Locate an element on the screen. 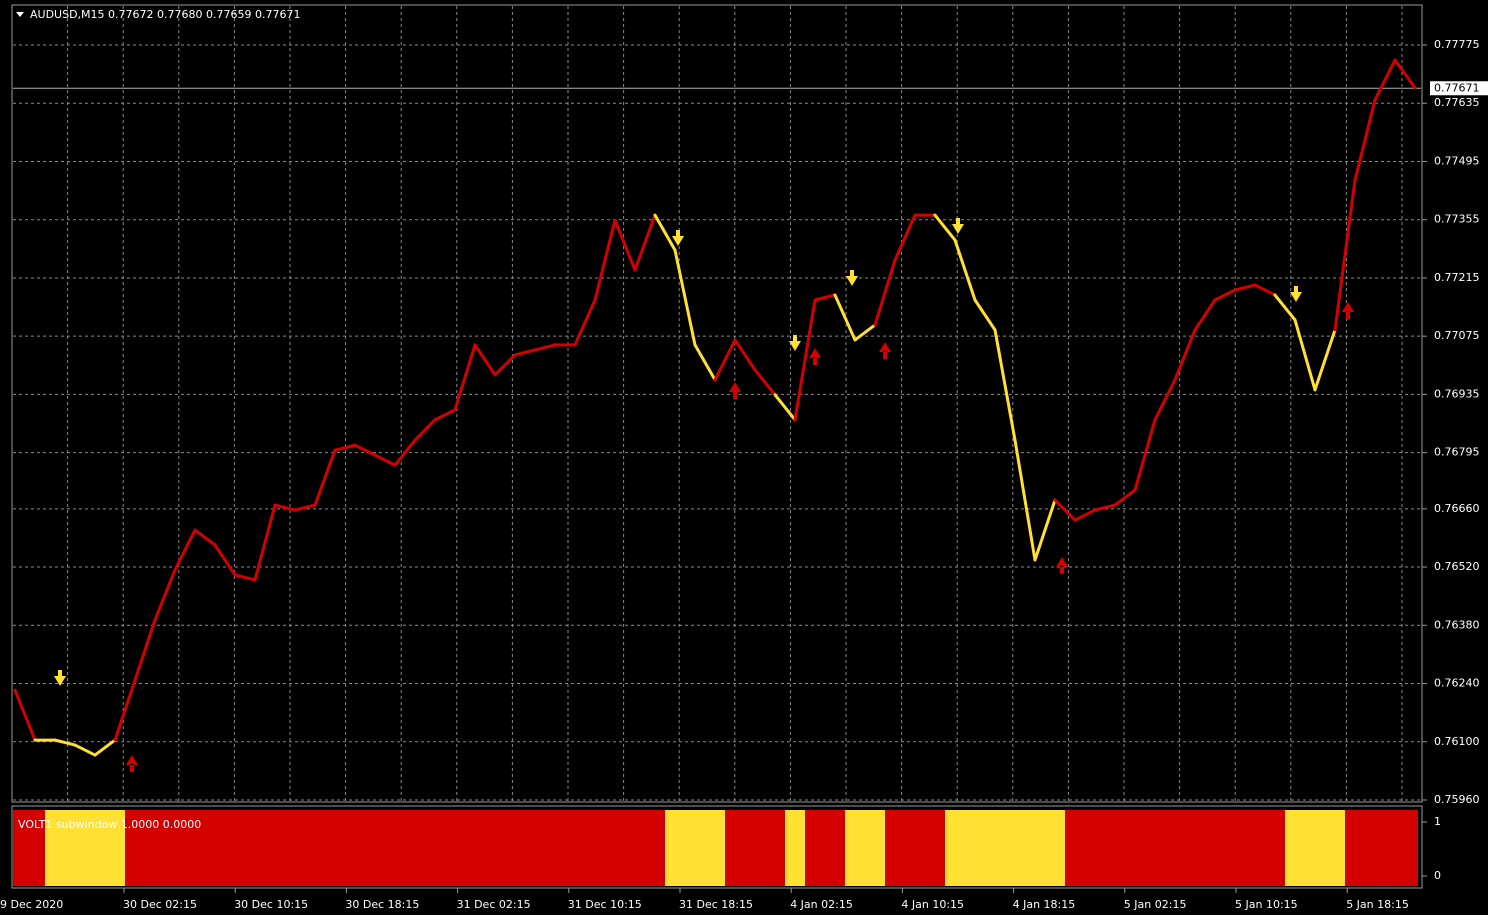  y-tick-label: 0.75960 is located at coordinates (1457, 799).